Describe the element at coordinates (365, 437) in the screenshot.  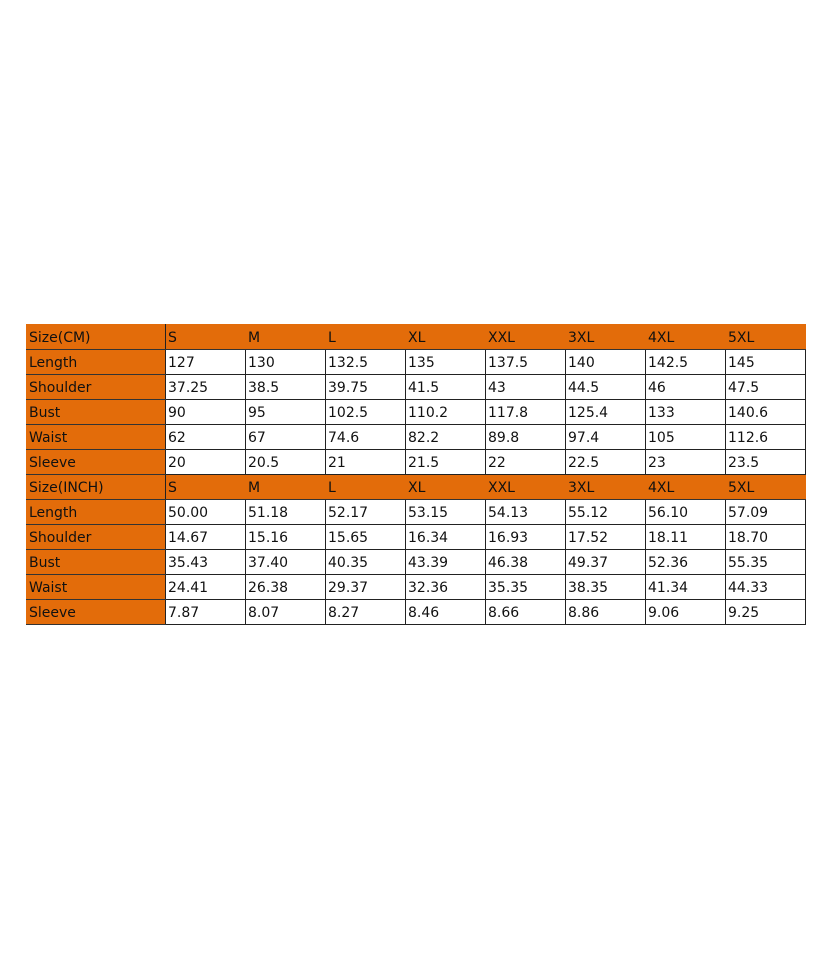
I see `value-cell: 74.6` at that location.